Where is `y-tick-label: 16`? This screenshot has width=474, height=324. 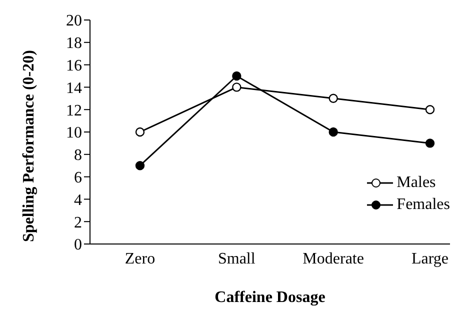
y-tick-label: 16 is located at coordinates (74, 65).